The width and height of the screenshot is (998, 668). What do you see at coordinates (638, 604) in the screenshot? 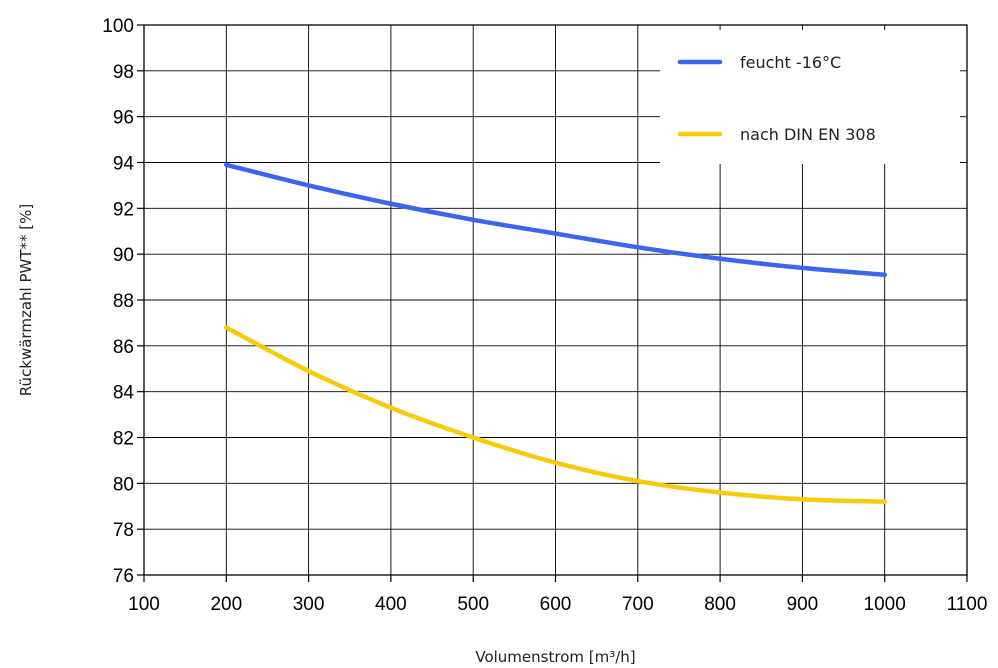
I see `x-tick-label: 700` at bounding box center [638, 604].